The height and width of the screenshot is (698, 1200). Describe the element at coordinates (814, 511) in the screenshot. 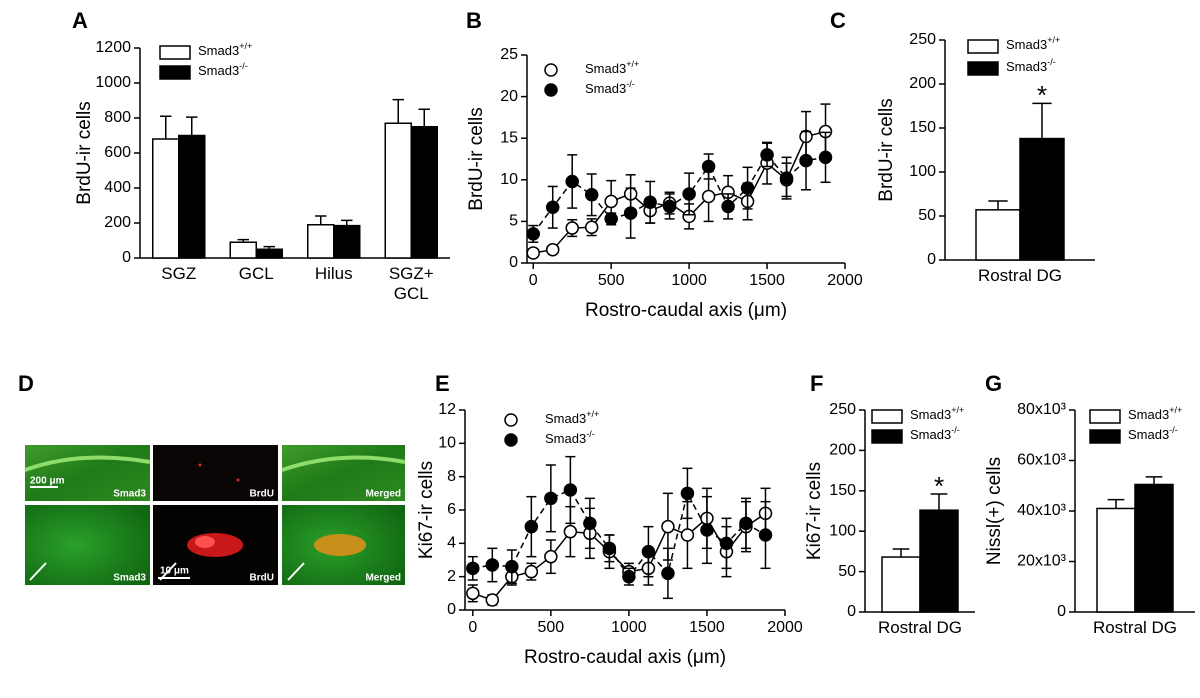

I see `y-axis-label: Ki67-ir cells` at that location.